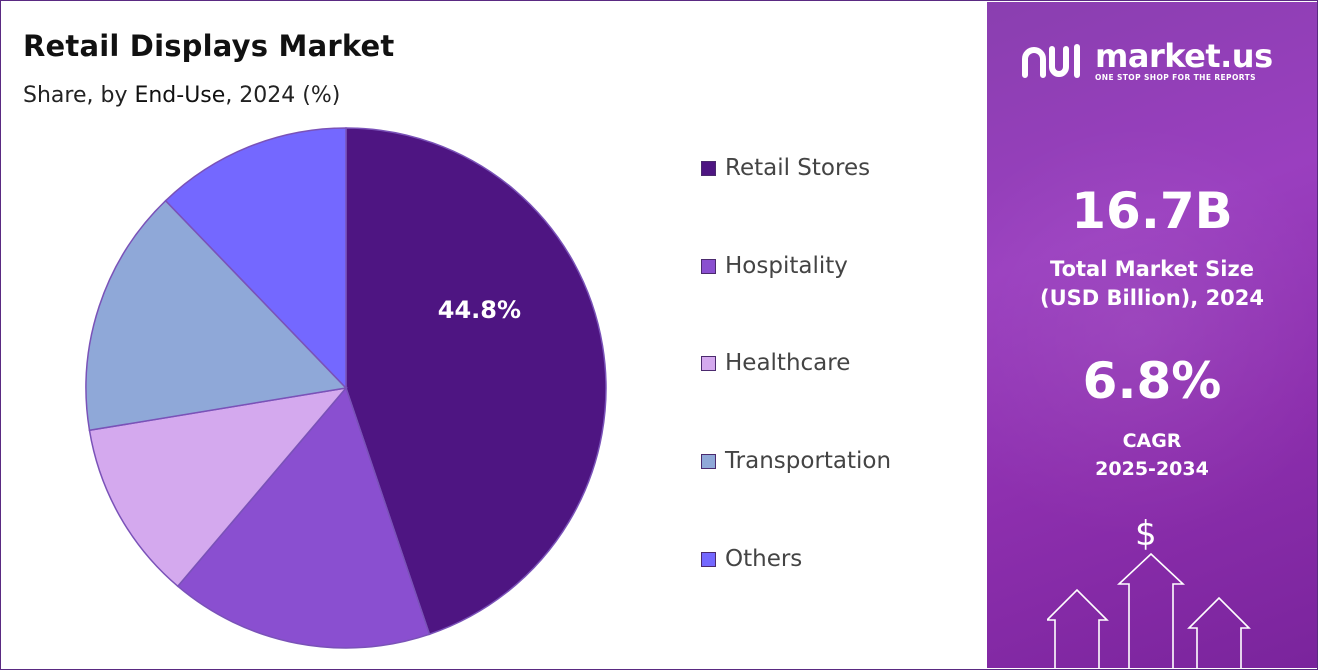  Describe the element at coordinates (218, 487) in the screenshot. I see `pie-slice-healthcare` at that location.